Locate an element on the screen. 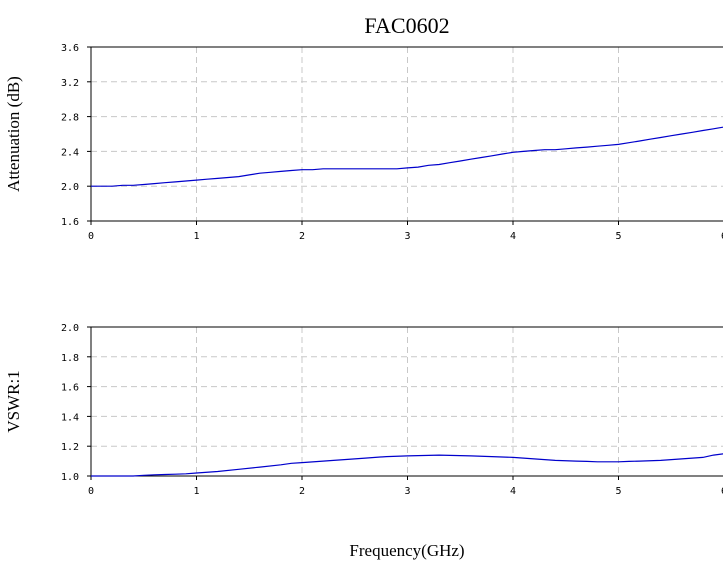 The width and height of the screenshot is (723, 563). y-tick-label: 2.4 is located at coordinates (70, 152).